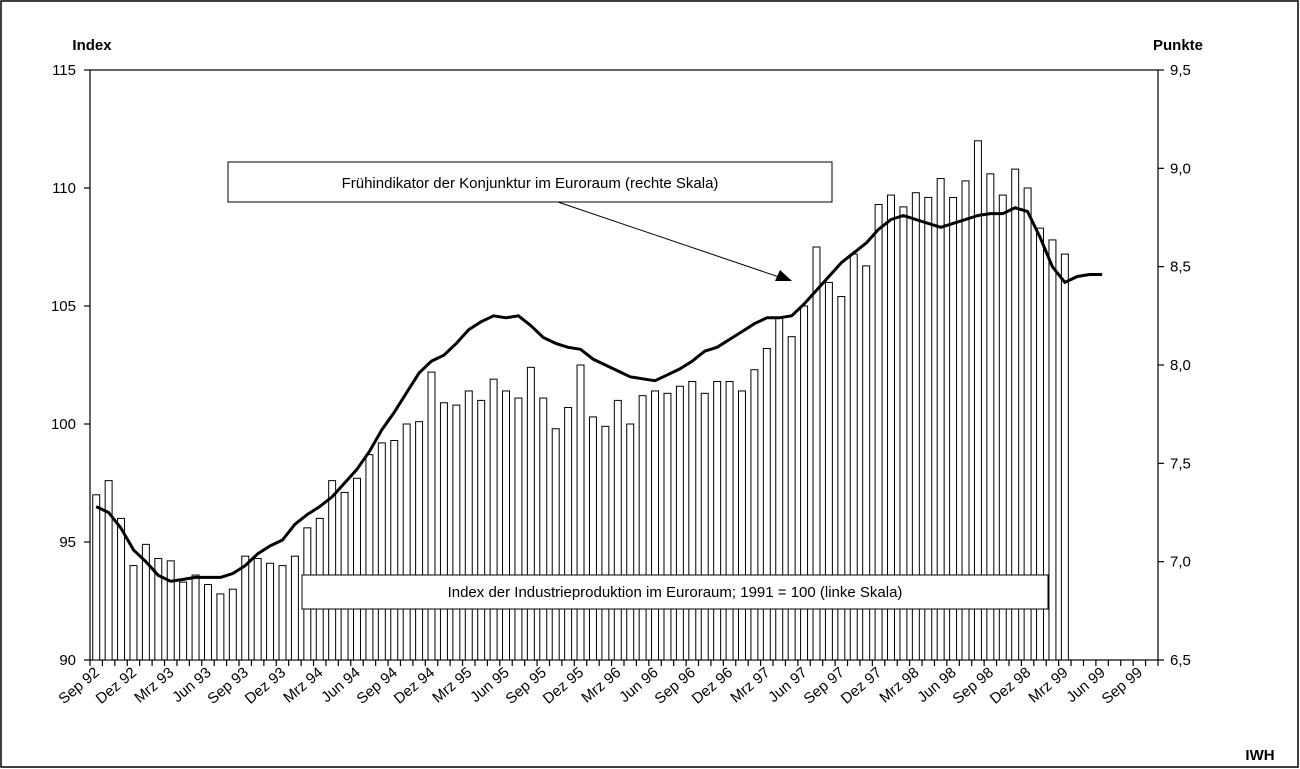 The height and width of the screenshot is (769, 1300). What do you see at coordinates (1180, 660) in the screenshot?
I see `y2-tick-label: 6,5` at bounding box center [1180, 660].